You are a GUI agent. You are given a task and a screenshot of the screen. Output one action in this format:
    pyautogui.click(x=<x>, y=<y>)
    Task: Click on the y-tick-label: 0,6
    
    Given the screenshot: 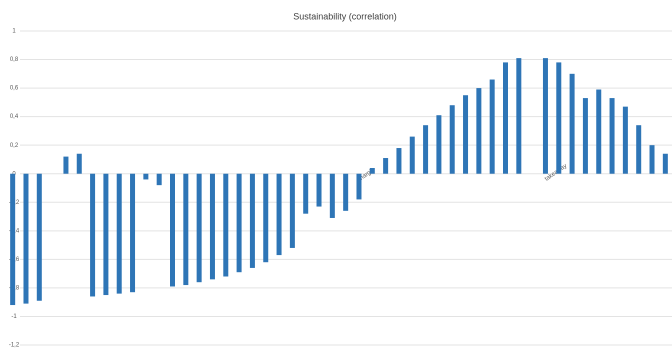 What is the action you would take?
    pyautogui.click(x=14, y=89)
    